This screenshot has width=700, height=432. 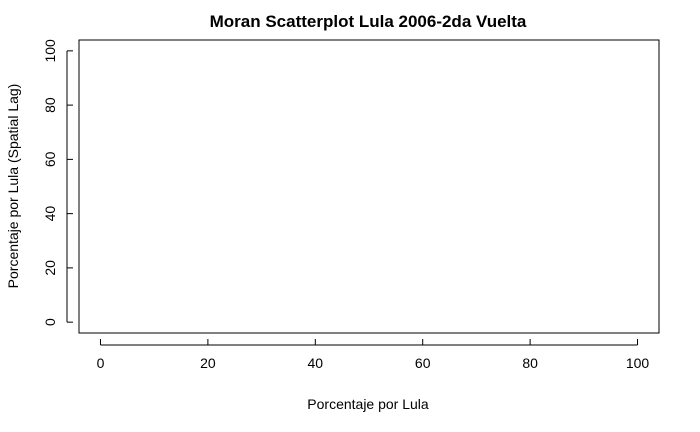 I want to click on y-tick-label: 80, so click(x=50, y=105).